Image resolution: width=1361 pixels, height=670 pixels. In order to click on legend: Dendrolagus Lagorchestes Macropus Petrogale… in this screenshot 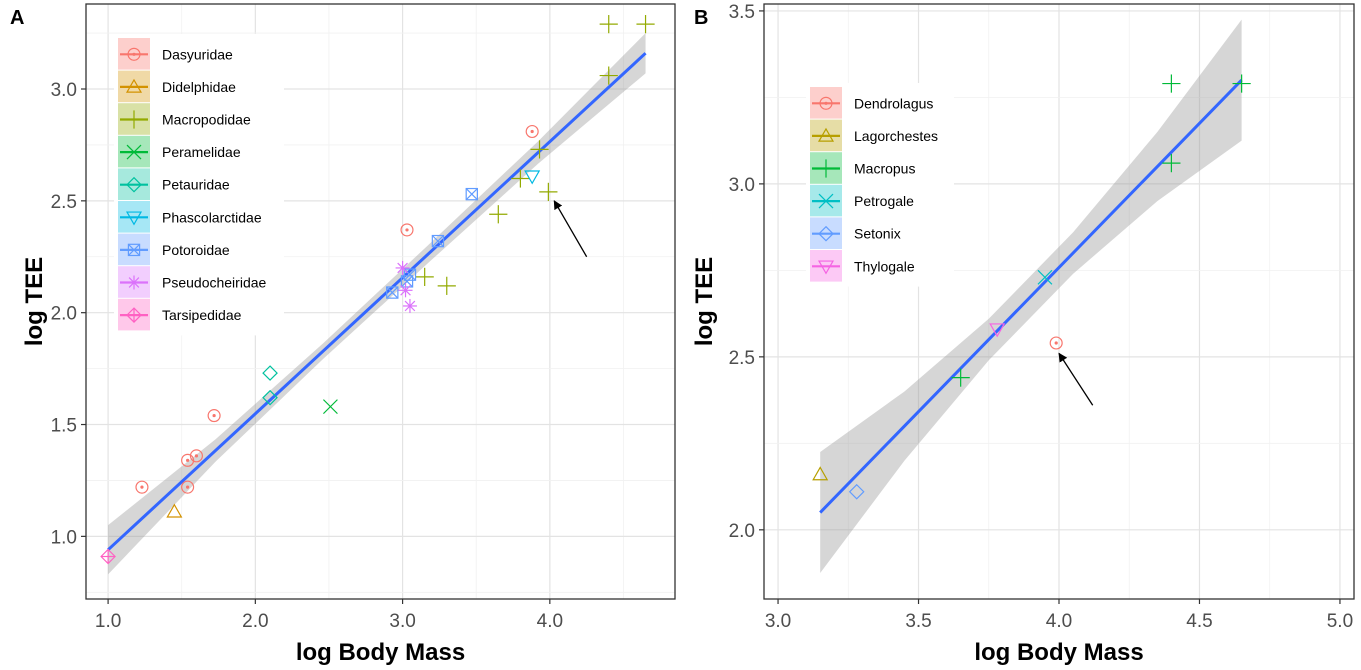, I will do `click(880, 185)`.